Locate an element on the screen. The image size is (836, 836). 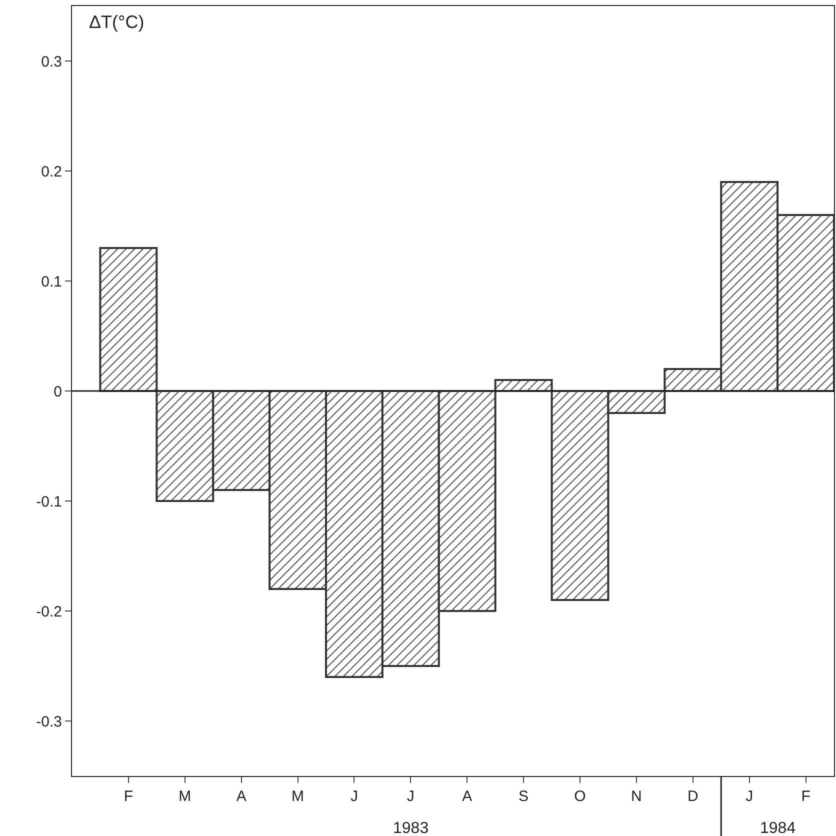
y-axis-title: ΔT(°C) is located at coordinates (116, 22).